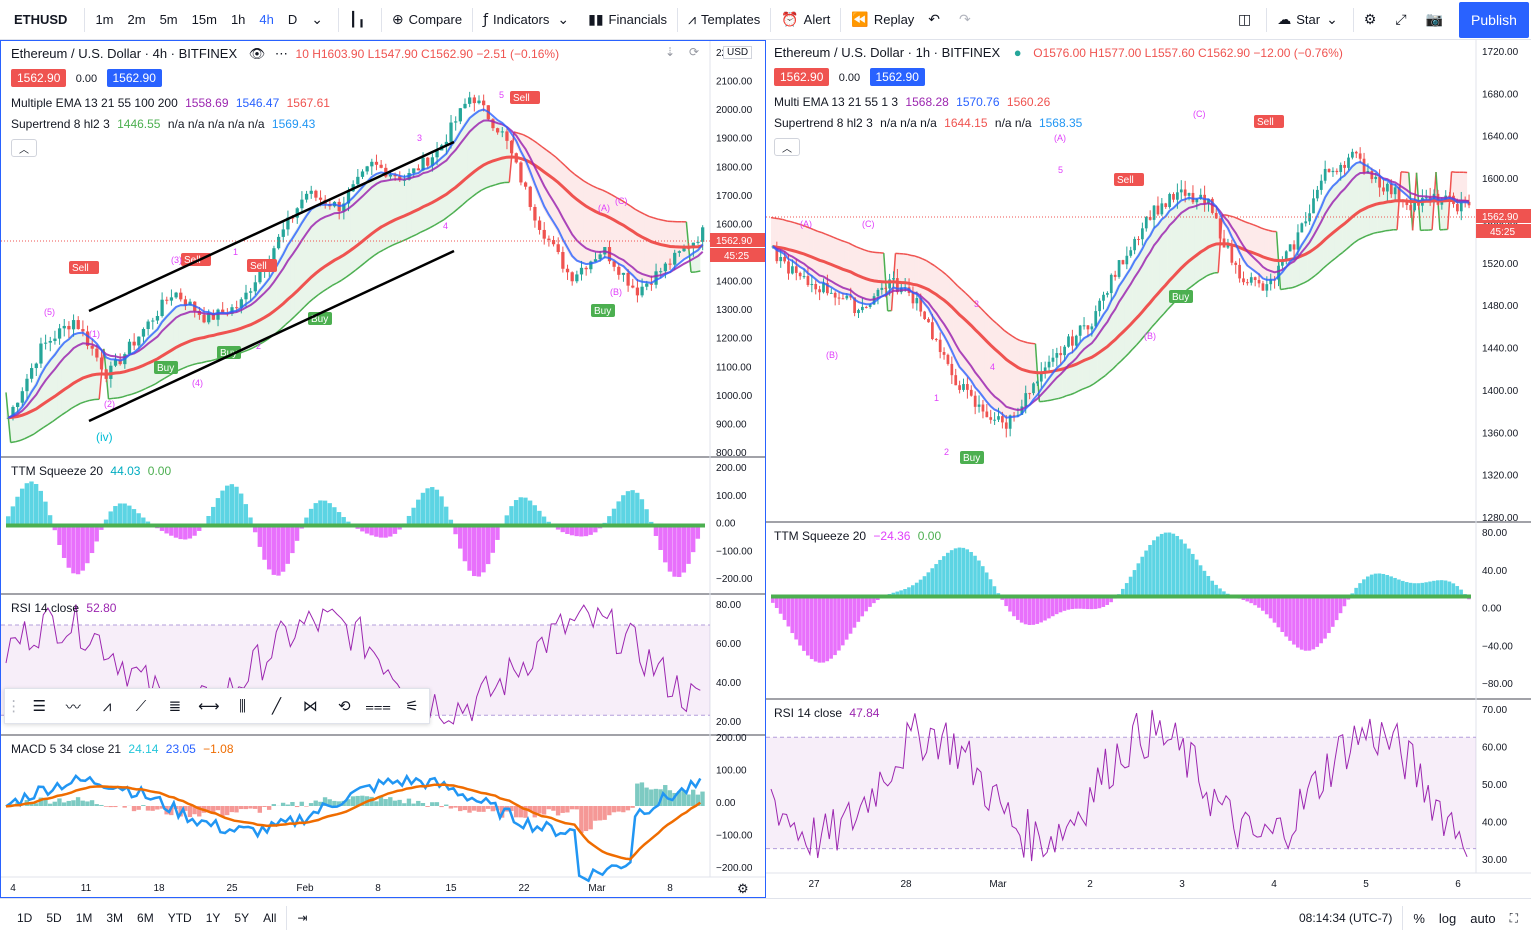 This screenshot has width=1531, height=937. What do you see at coordinates (528, 20) in the screenshot?
I see `indicators-button: ƒ Indicators ⌄` at bounding box center [528, 20].